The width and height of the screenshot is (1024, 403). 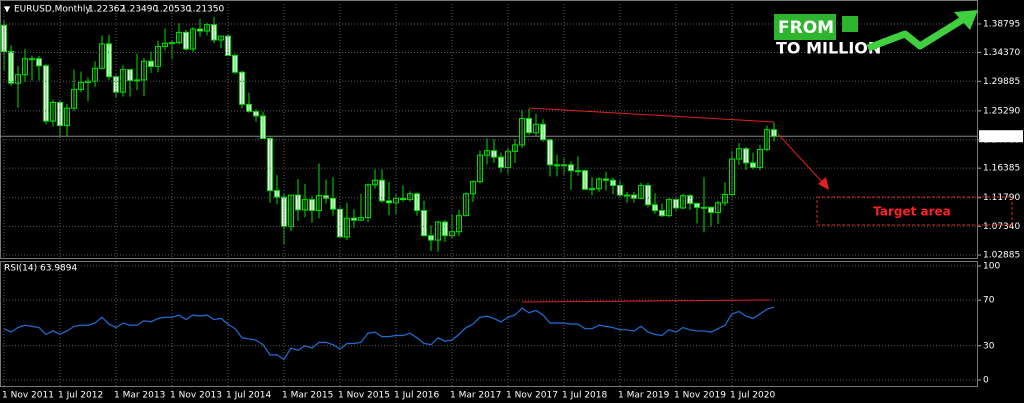 What do you see at coordinates (1001, 256) in the screenshot?
I see `y-tick-label: 1.02885` at bounding box center [1001, 256].